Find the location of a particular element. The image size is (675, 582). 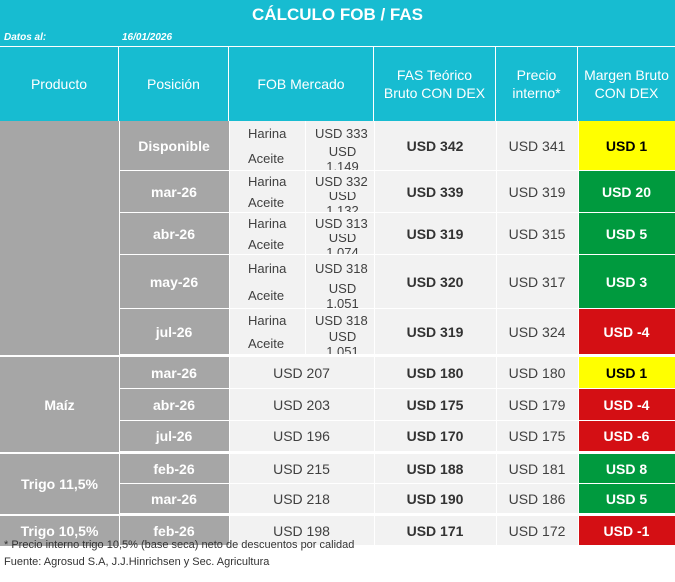

fob-cell: USD 196 is located at coordinates (301, 436).